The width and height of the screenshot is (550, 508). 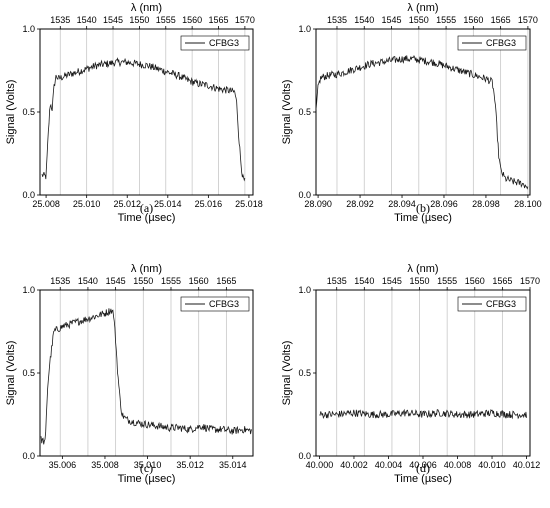 I want to click on x-tick-label: 25.012, so click(x=127, y=204).